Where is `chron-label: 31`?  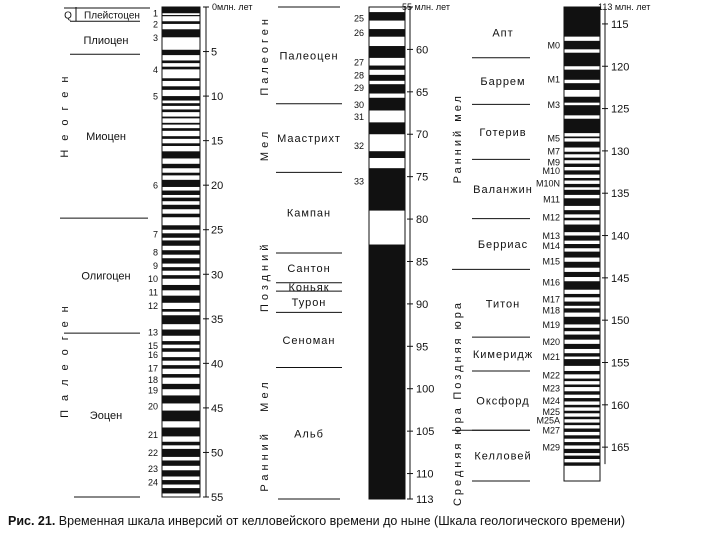
chron-label: 31 is located at coordinates (359, 117).